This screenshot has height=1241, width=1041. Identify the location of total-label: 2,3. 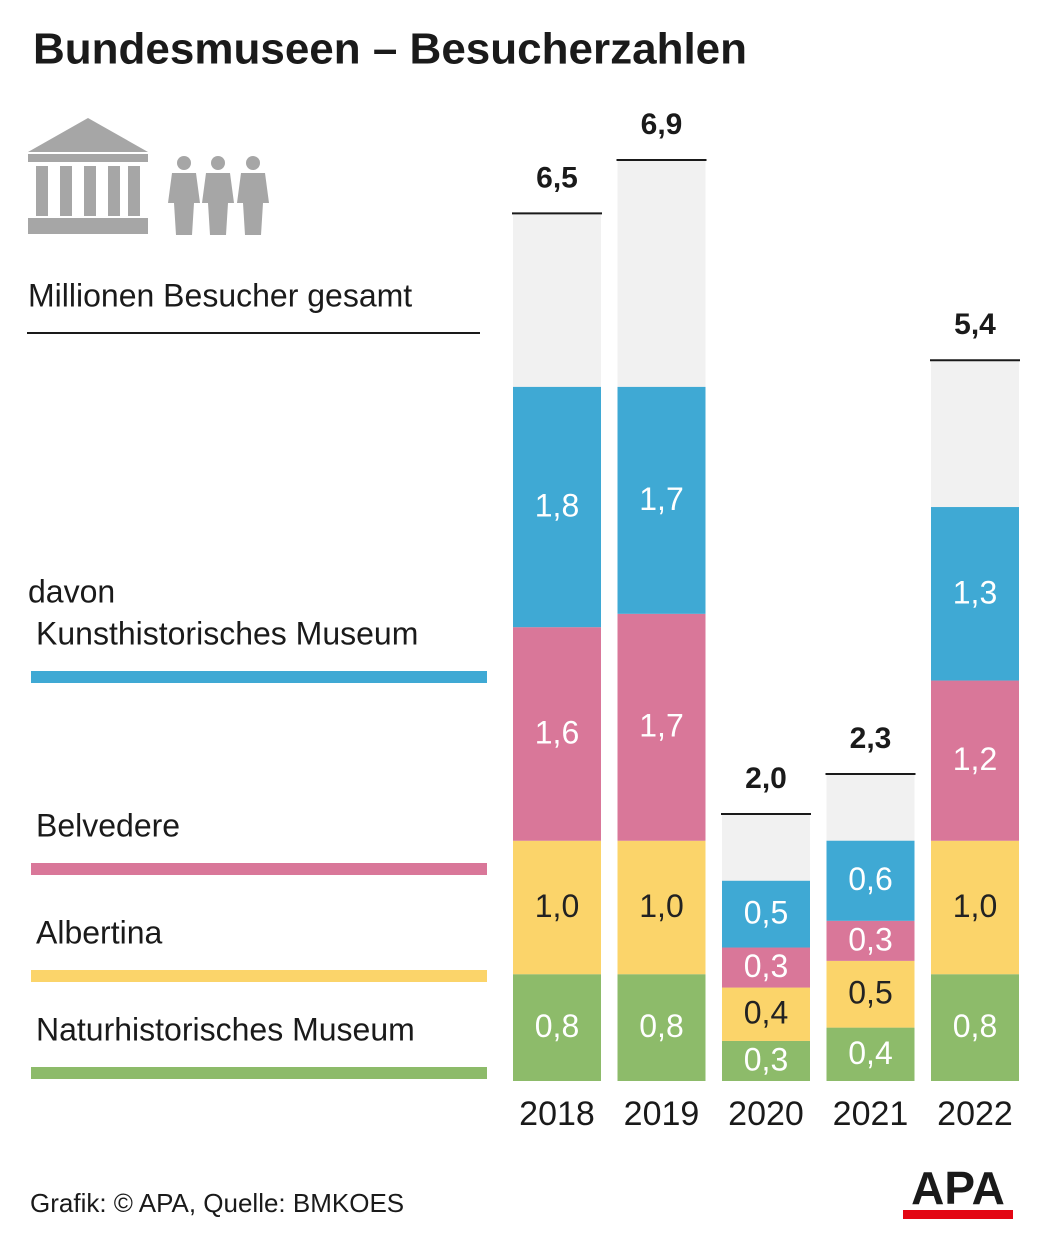
(871, 738).